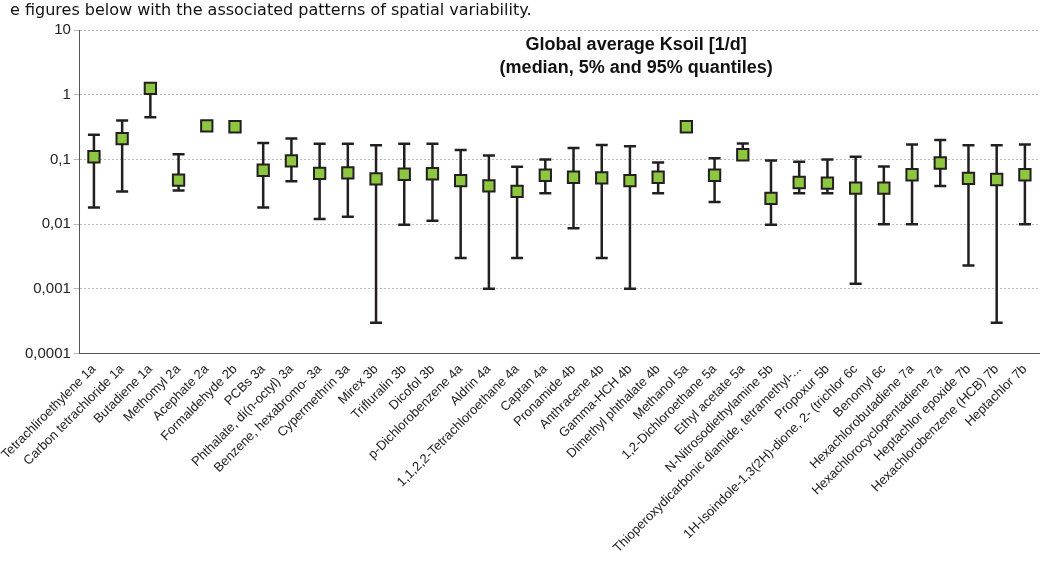 The image size is (1049, 561). I want to click on y-tick-label: 0,01, so click(56, 223).